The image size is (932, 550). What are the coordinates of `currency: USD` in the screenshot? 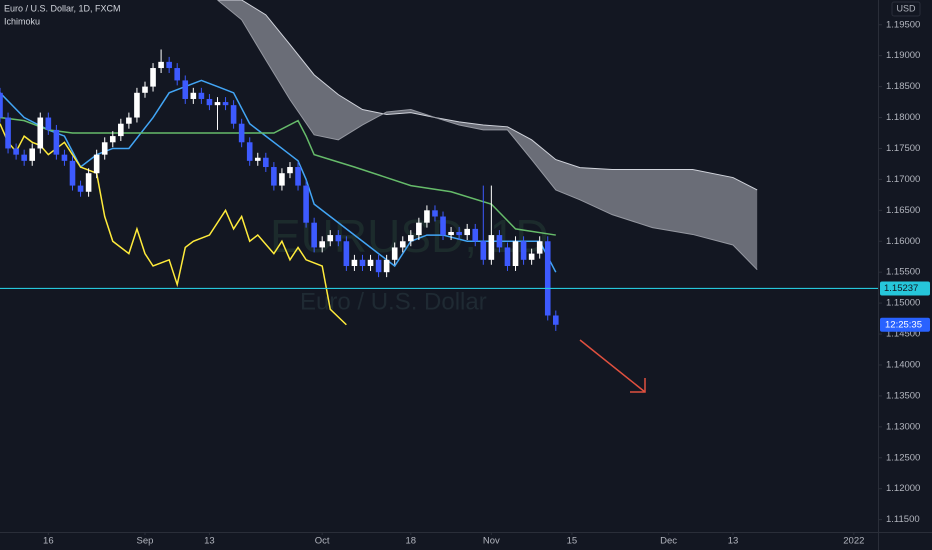 It's located at (906, 8).